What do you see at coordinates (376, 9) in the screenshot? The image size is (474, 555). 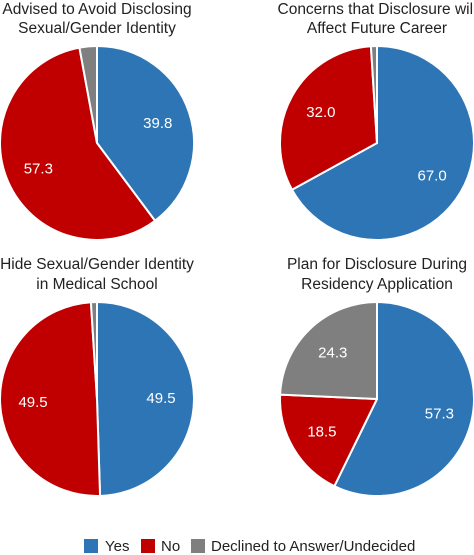 I see `chart-title-line: Concerns that Disclosure will` at bounding box center [376, 9].